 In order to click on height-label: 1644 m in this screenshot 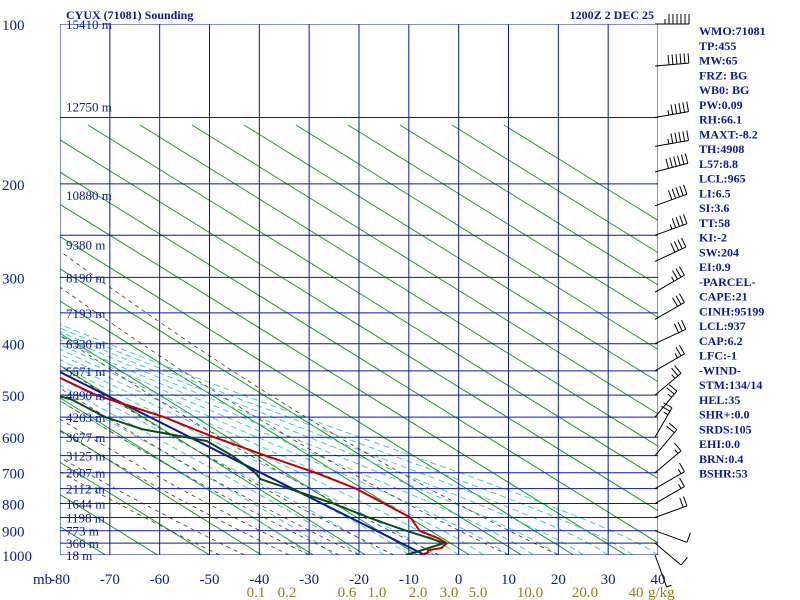, I will do `click(85, 504)`.